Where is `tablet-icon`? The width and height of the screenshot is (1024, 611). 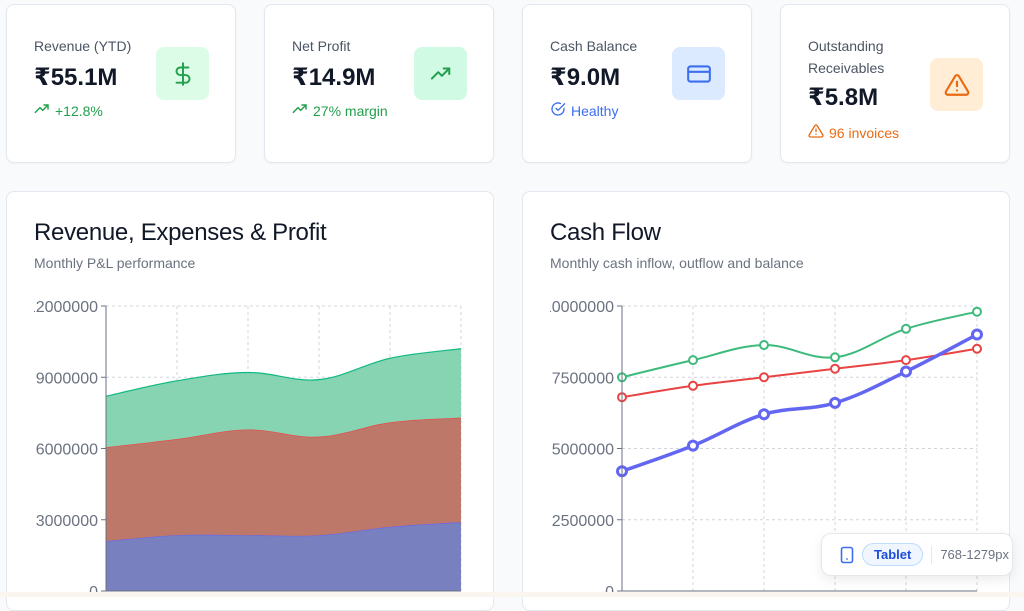
tablet-icon is located at coordinates (847, 554).